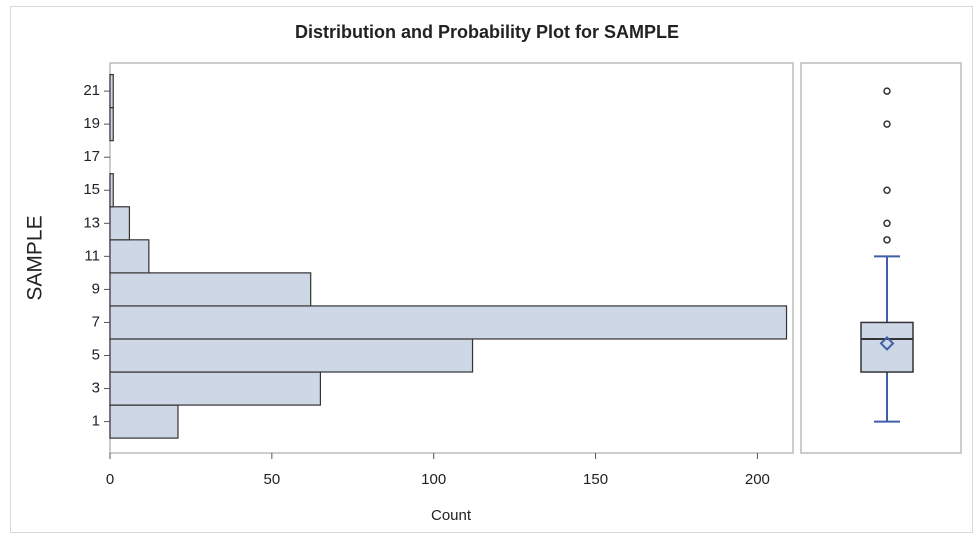  Describe the element at coordinates (595, 479) in the screenshot. I see `x-tick-label: 150` at that location.